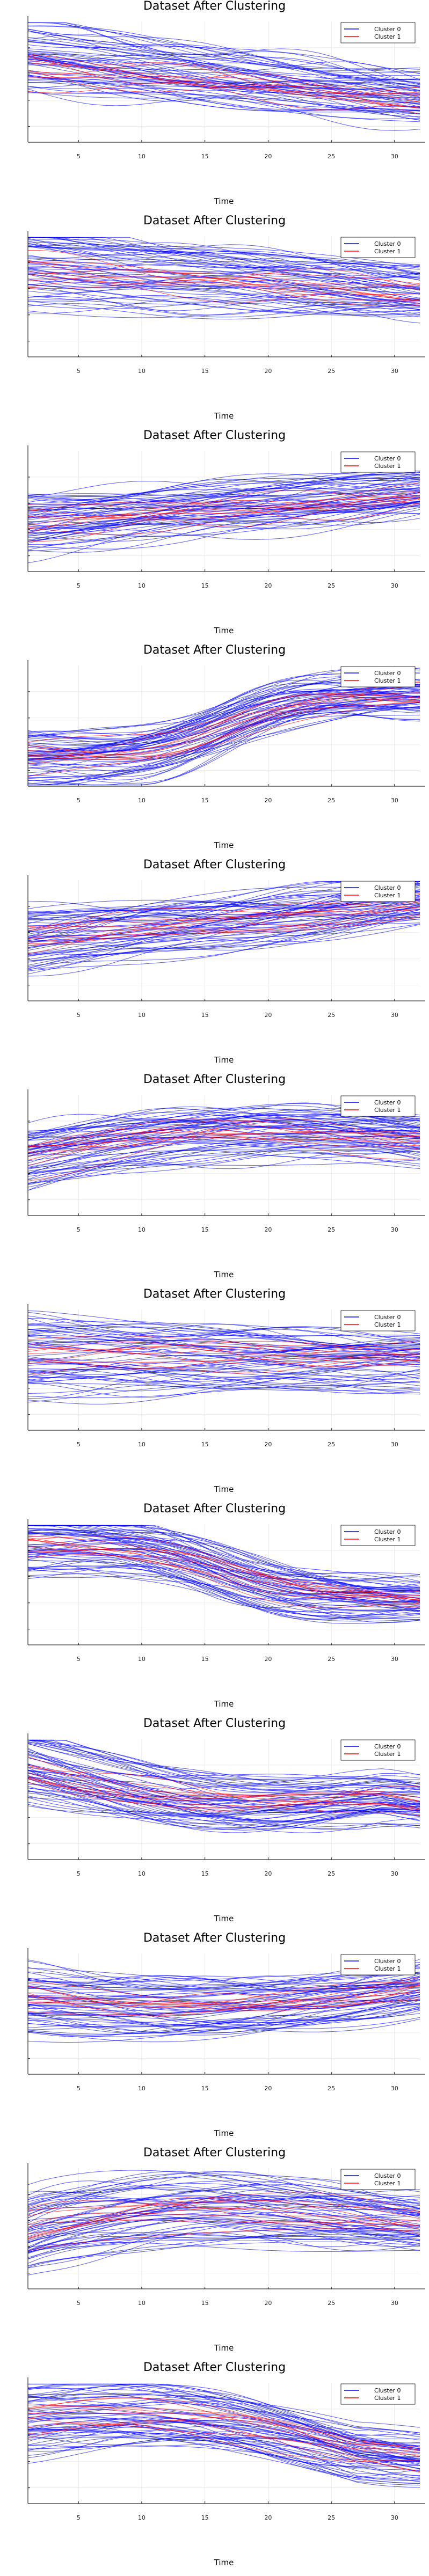 This screenshot has width=429, height=2576. I want to click on x-axis-label: Time, so click(224, 1704).